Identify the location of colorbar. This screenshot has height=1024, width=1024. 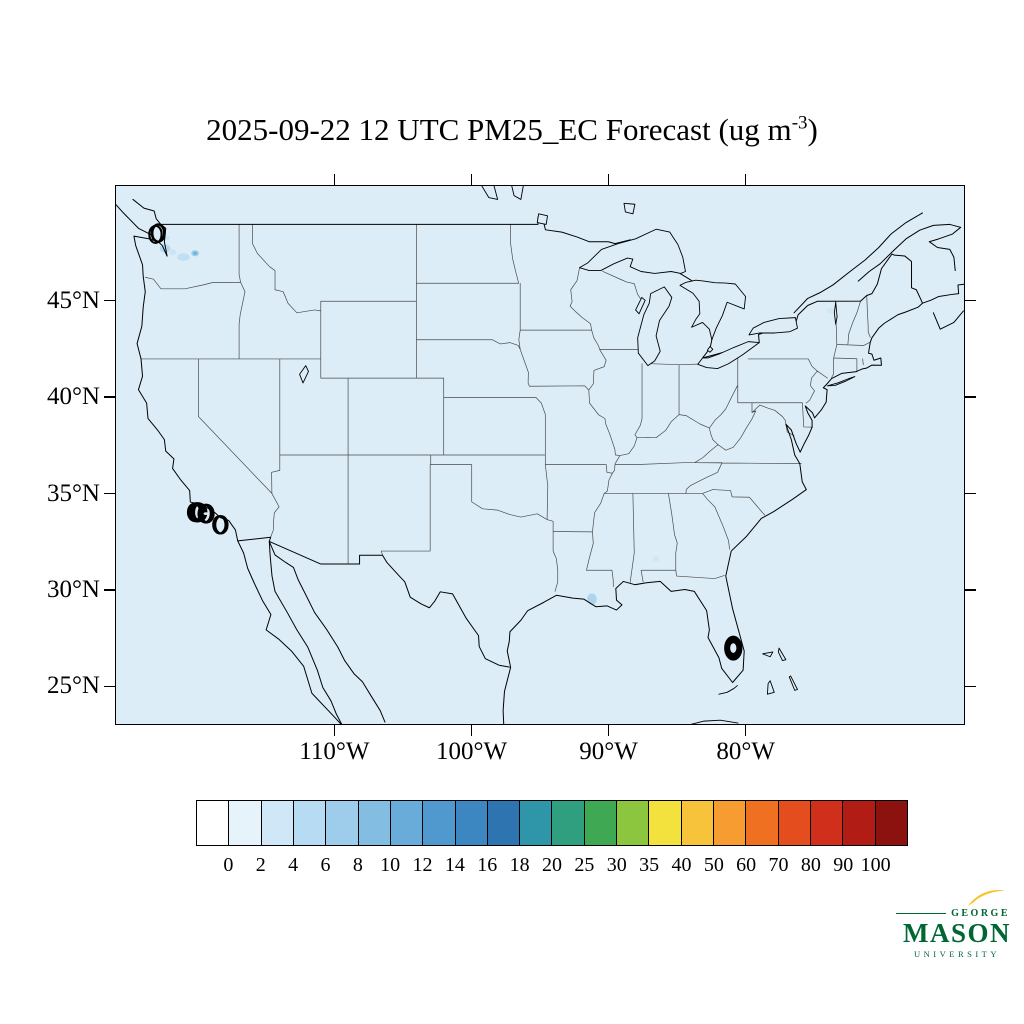
(552, 823).